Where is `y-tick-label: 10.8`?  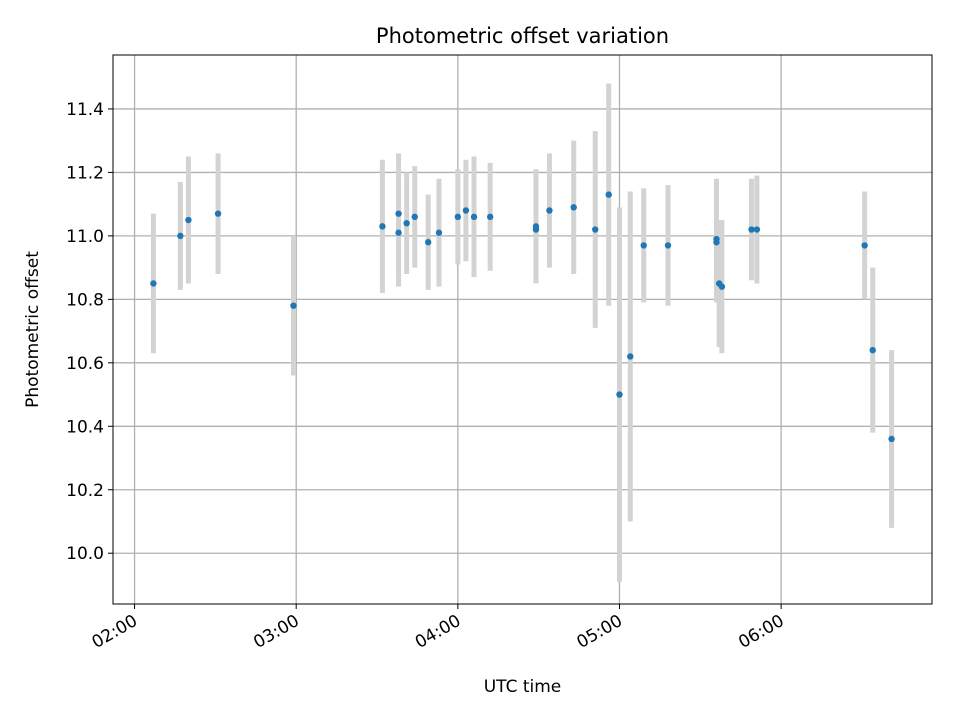
y-tick-label: 10.8 is located at coordinates (85, 300).